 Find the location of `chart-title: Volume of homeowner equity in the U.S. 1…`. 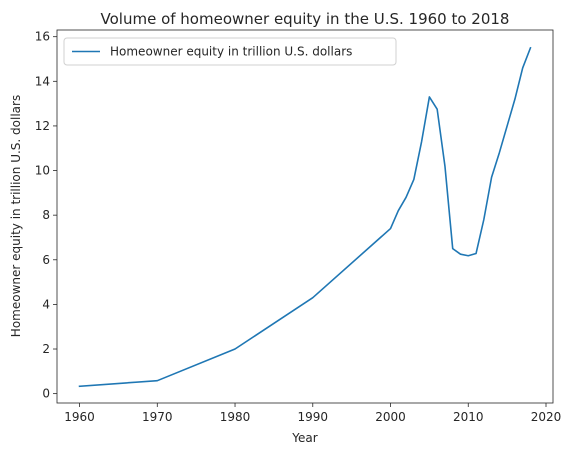

chart-title: Volume of homeowner equity in the U.S. 1… is located at coordinates (305, 19).